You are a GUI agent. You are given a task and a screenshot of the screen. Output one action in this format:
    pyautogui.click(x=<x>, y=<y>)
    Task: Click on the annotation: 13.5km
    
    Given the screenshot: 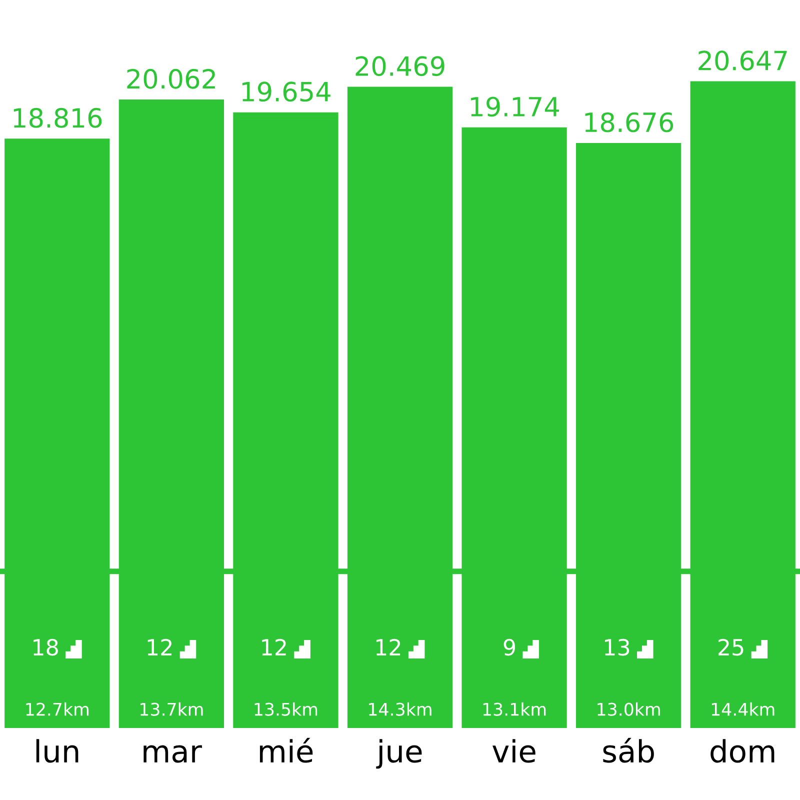 What is the action you would take?
    pyautogui.click(x=286, y=709)
    